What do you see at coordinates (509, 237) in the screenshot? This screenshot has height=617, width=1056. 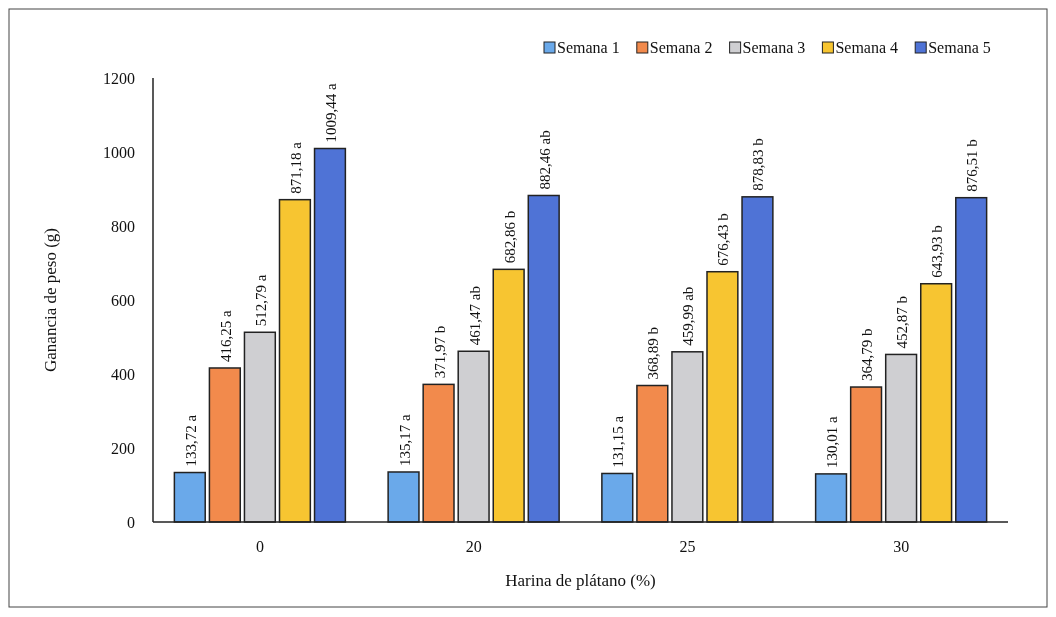 I see `data-label: 682,86 b` at bounding box center [509, 237].